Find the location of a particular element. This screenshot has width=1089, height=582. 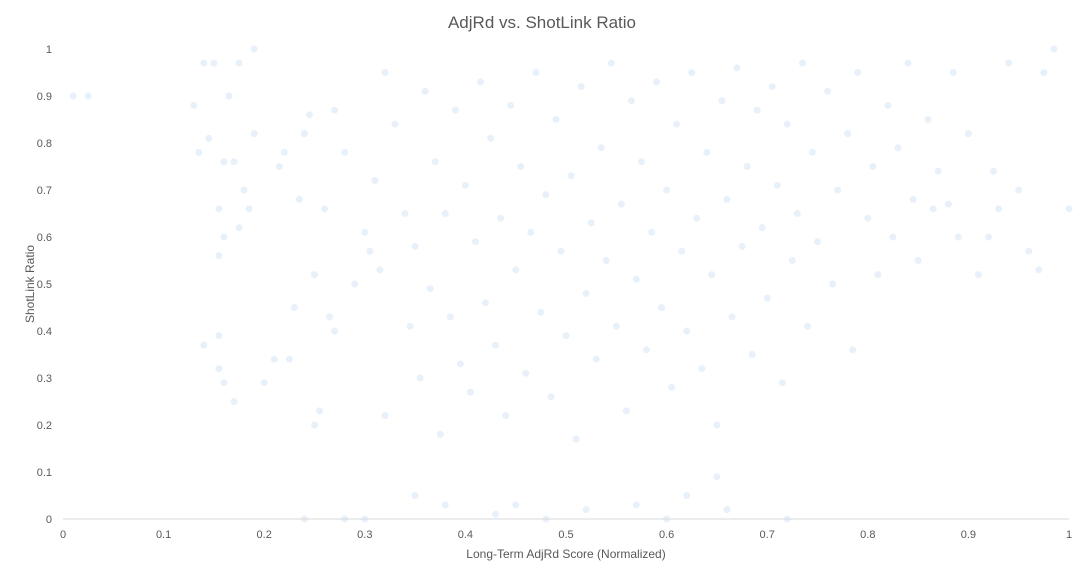

x-tick-label: 0.3 is located at coordinates (364, 535).